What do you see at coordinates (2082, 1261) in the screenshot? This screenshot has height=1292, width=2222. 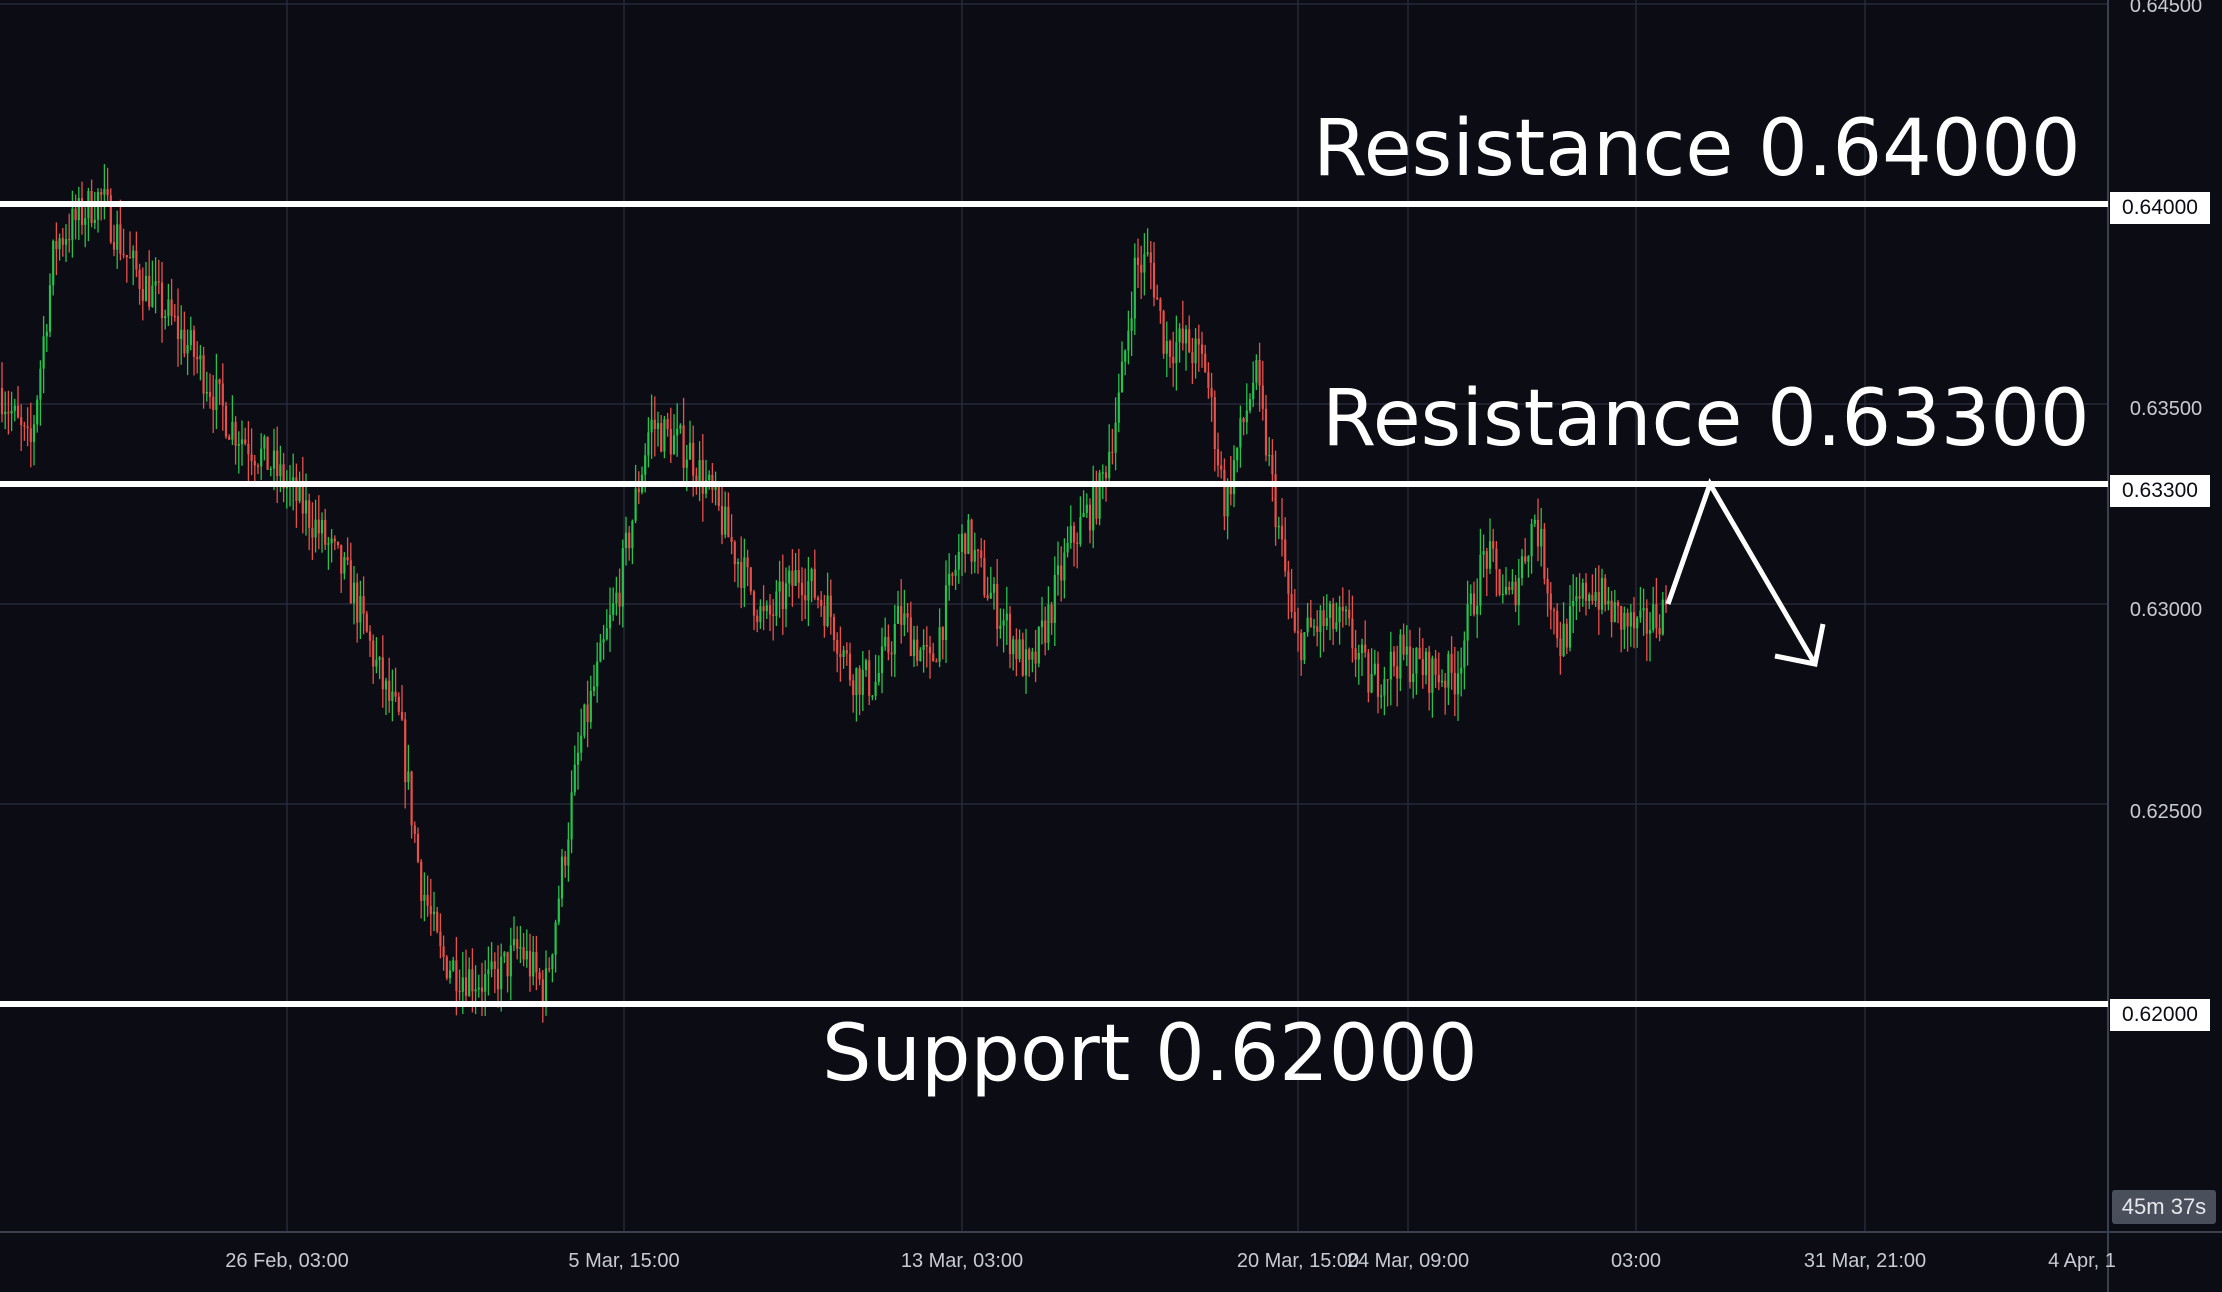 I see `x-tick-label: 4 Apr, 1` at bounding box center [2082, 1261].